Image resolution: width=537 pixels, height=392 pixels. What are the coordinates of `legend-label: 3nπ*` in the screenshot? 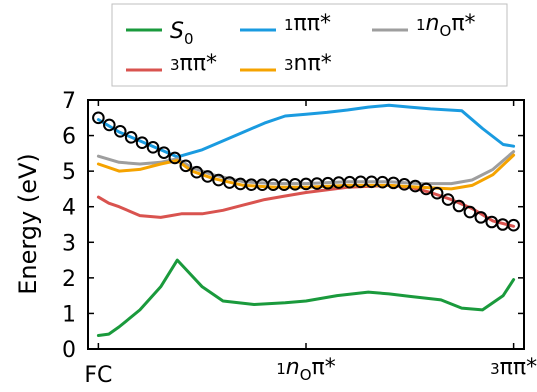 It's located at (308, 63).